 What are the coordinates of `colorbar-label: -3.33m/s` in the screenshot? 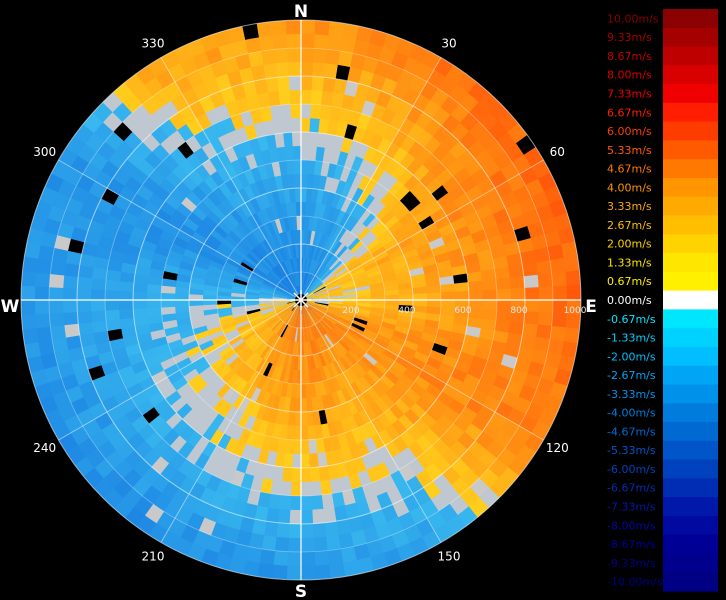 It's located at (631, 394).